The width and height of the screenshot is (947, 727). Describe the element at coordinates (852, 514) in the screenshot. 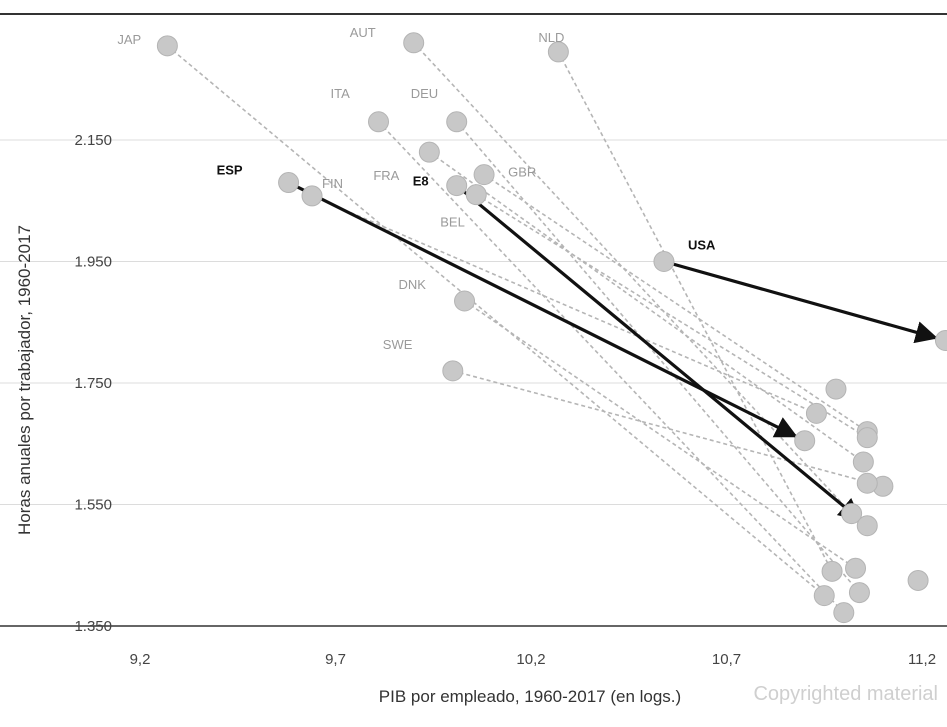

I see `end-point-aut` at that location.